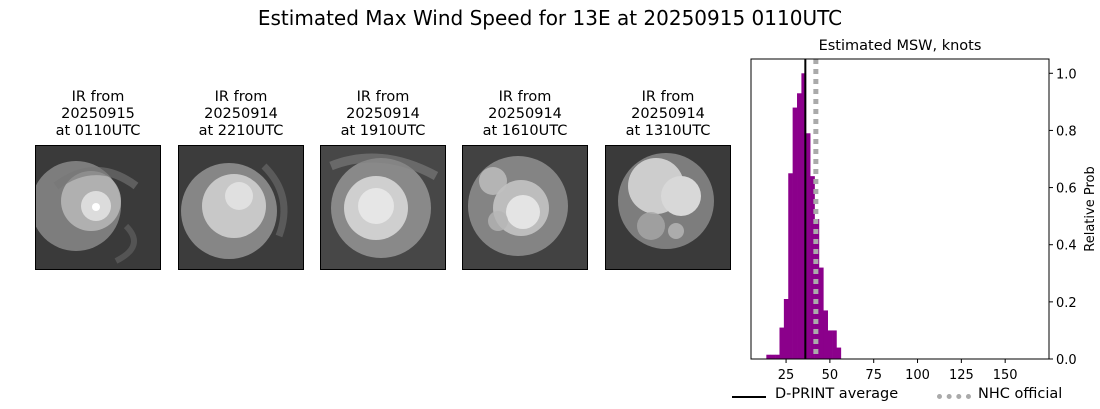  I want to click on x-tick-label: 125, so click(961, 375).